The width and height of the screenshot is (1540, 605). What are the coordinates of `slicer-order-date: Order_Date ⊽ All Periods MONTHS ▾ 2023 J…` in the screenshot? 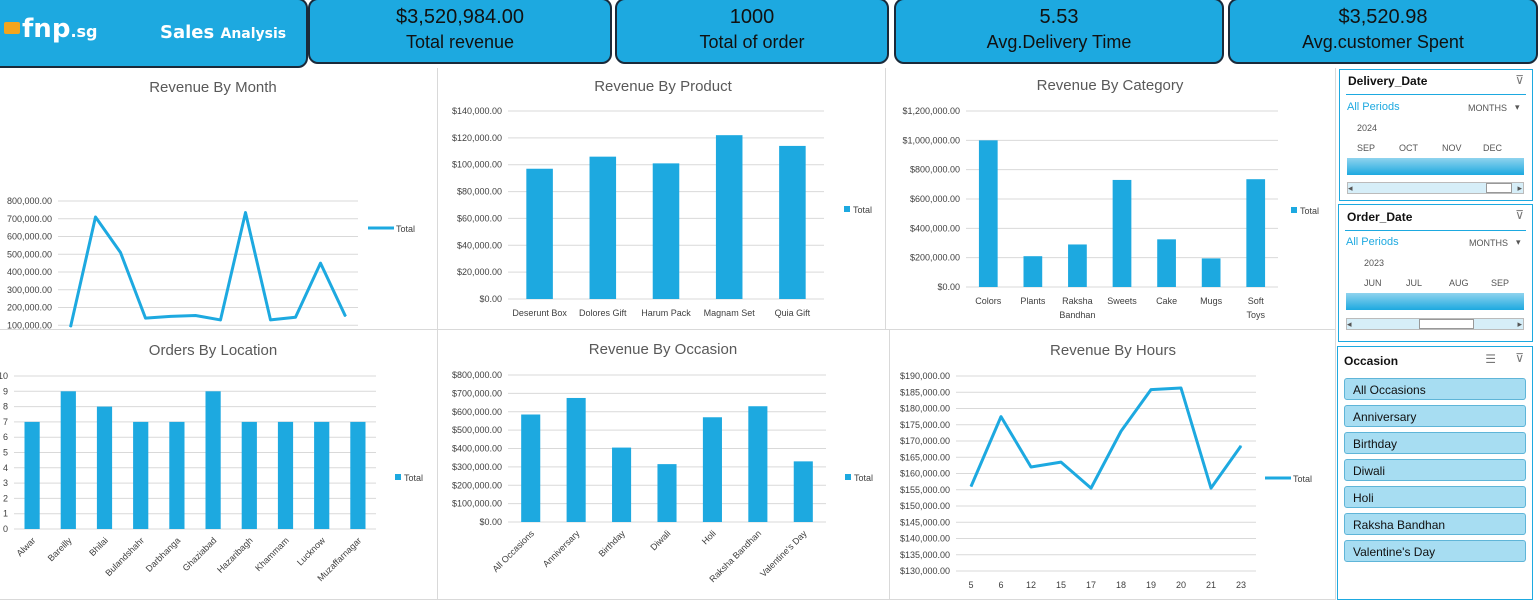 It's located at (1435, 273).